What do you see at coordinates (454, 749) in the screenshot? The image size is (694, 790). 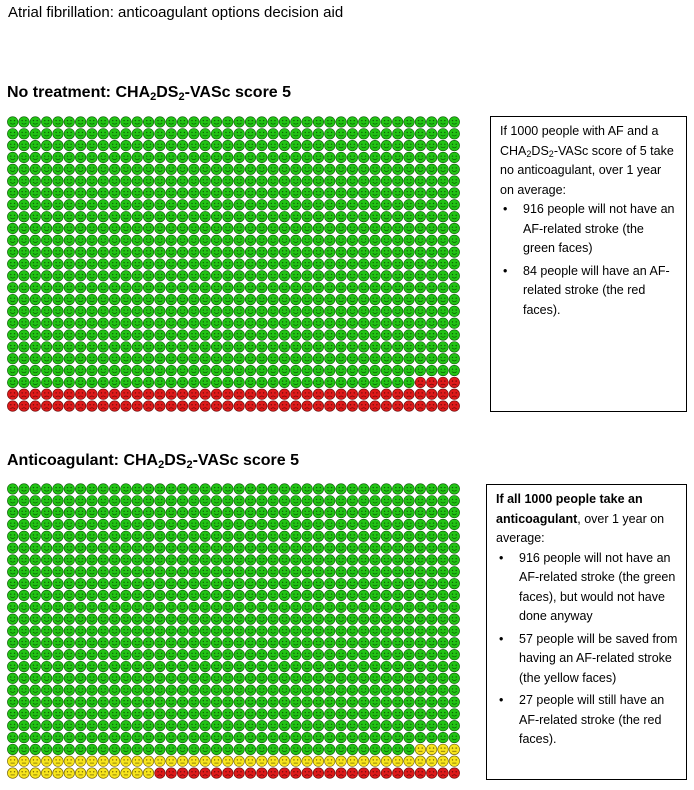 I see `yellow-face-icon` at bounding box center [454, 749].